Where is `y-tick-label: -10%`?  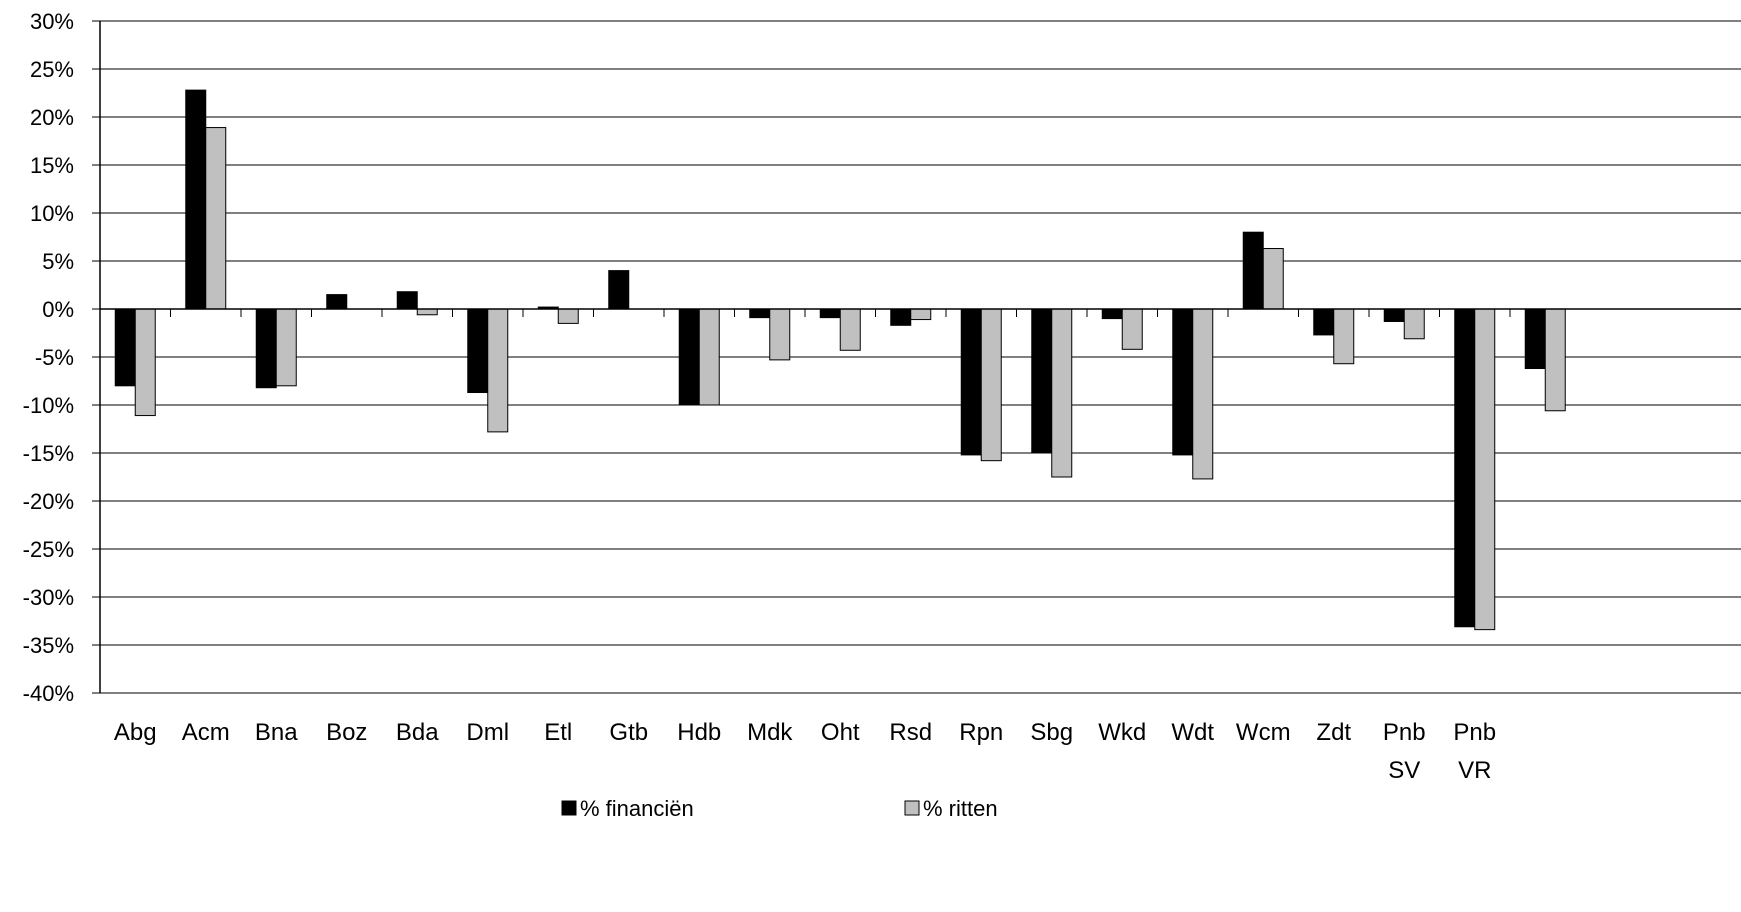
y-tick-label: -10% is located at coordinates (48, 405).